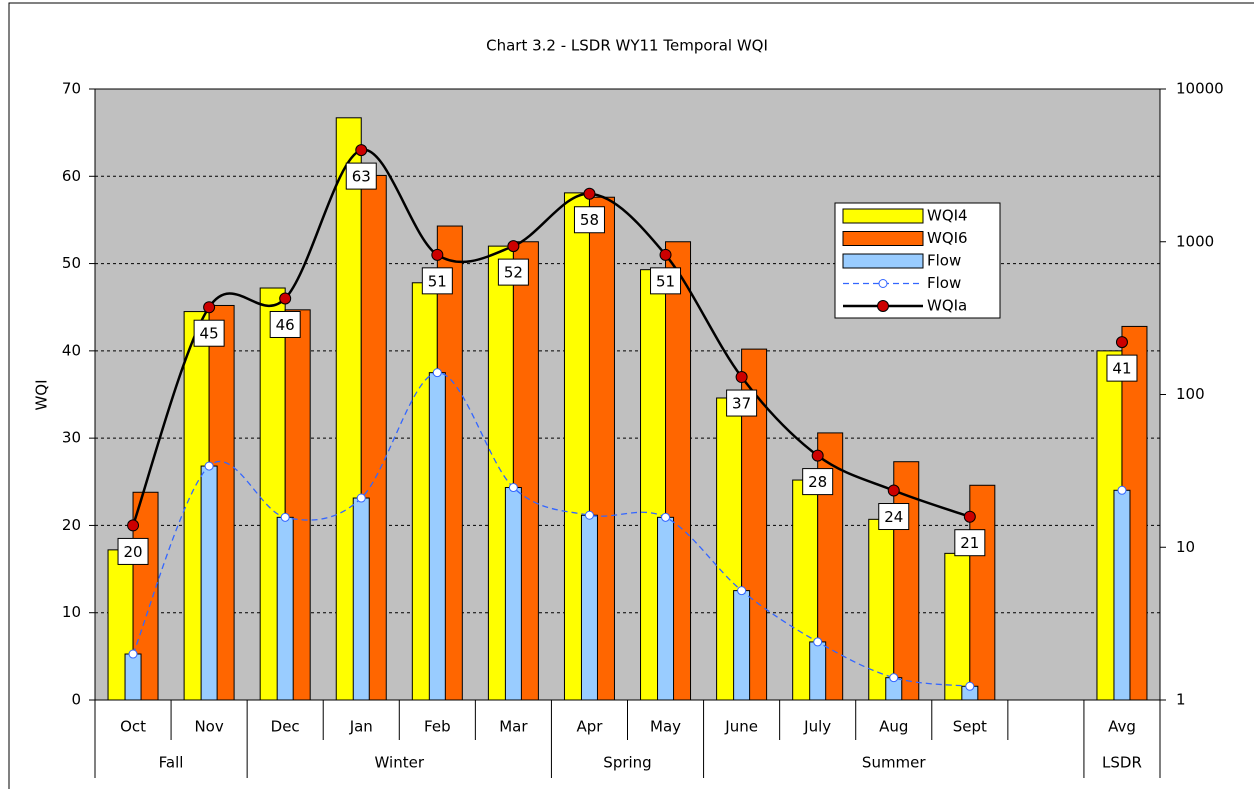 The width and height of the screenshot is (1254, 789). I want to click on data-label: 46, so click(285, 325).